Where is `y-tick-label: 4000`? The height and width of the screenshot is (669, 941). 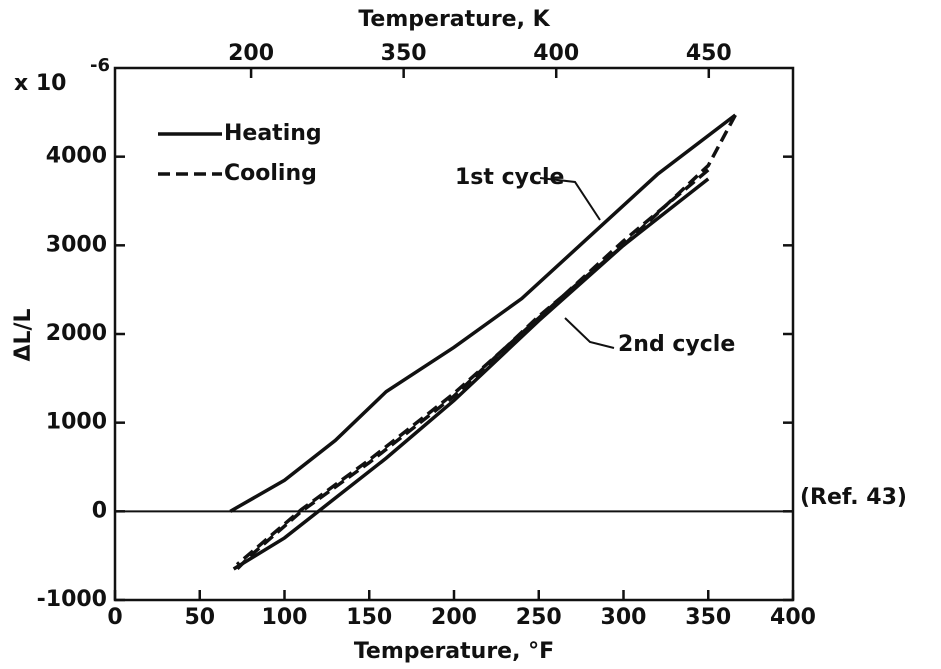 y-tick-label: 4000 is located at coordinates (76, 156).